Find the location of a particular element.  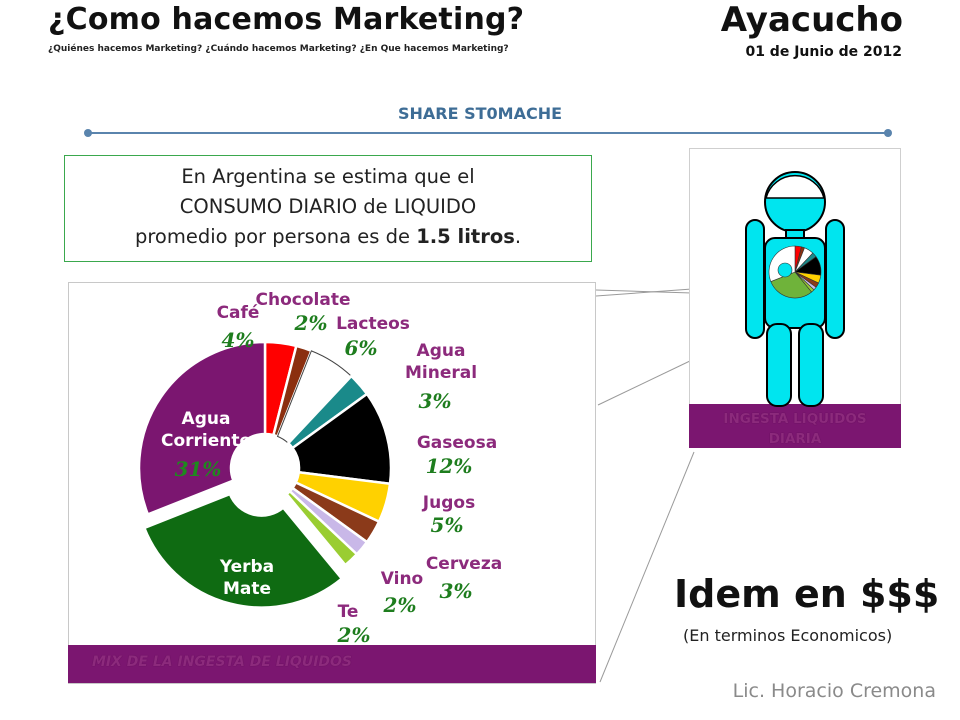

slice-label-vino: Vino is located at coordinates (402, 579).